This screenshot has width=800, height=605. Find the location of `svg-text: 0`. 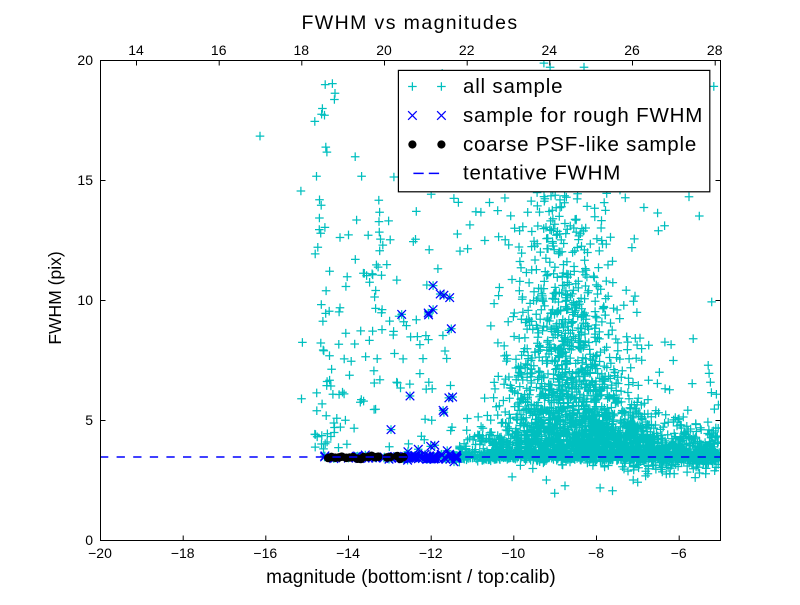

svg-text: 0 is located at coordinates (89, 540).